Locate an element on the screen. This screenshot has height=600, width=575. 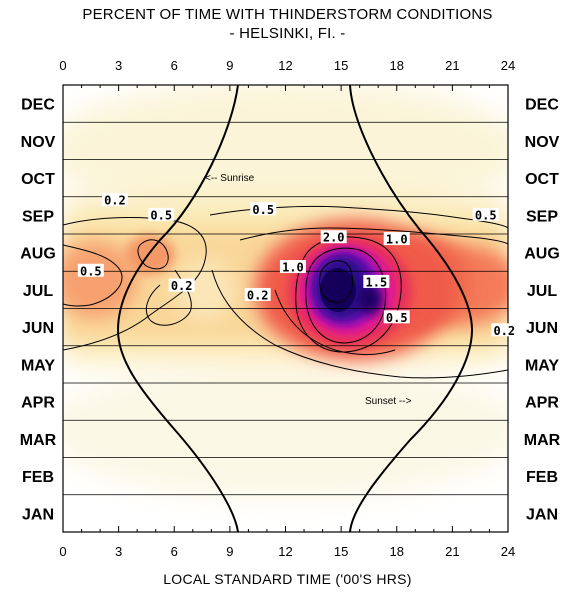
x-tick-label-bottom: 0 is located at coordinates (62, 551).